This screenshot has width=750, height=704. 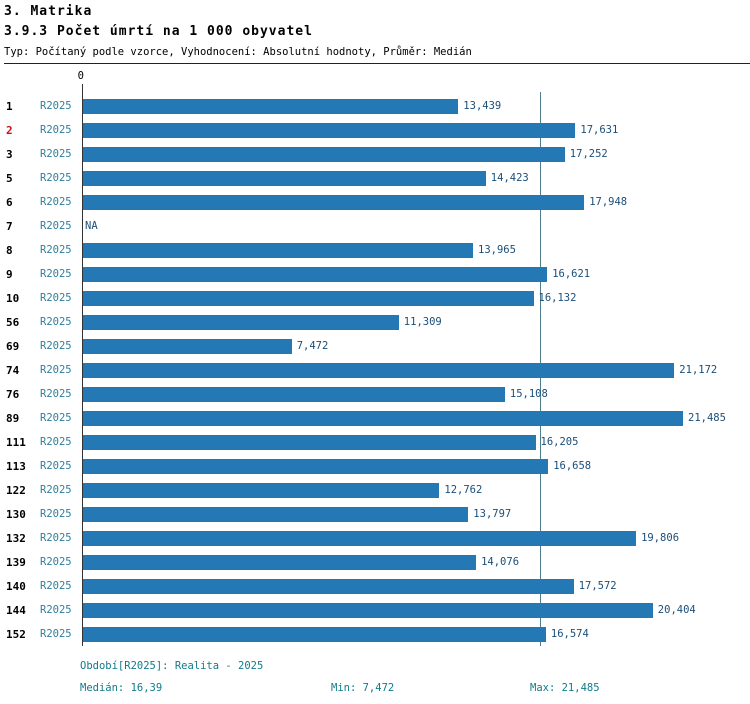 I want to click on chart-row: 139 R2025 14,076, so click(x=375, y=562).